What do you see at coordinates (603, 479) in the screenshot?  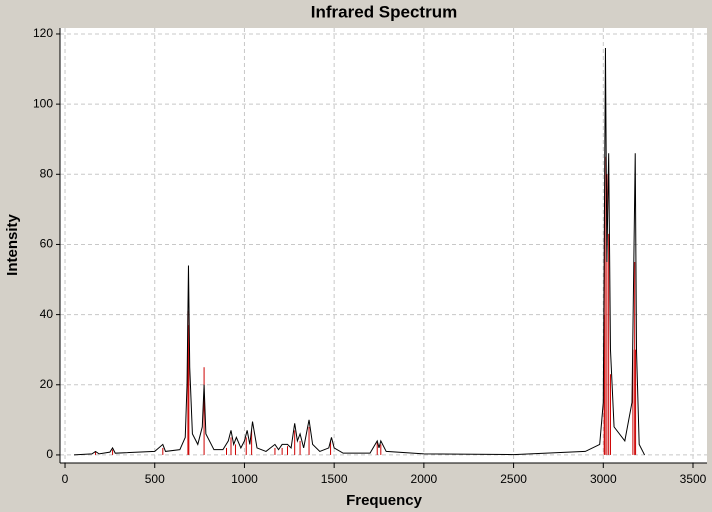 I see `x-tick-label: 3000` at bounding box center [603, 479].